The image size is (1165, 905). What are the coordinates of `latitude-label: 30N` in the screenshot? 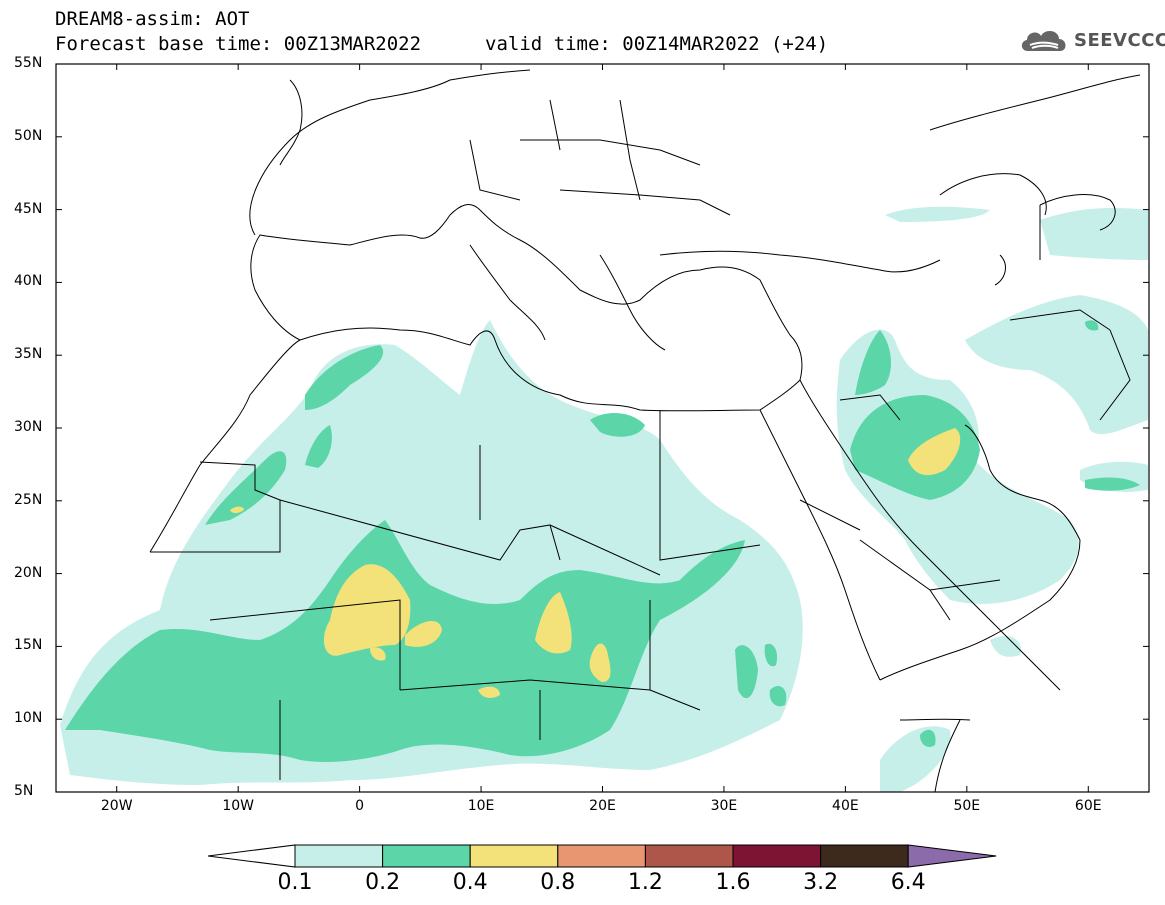 It's located at (28, 427).